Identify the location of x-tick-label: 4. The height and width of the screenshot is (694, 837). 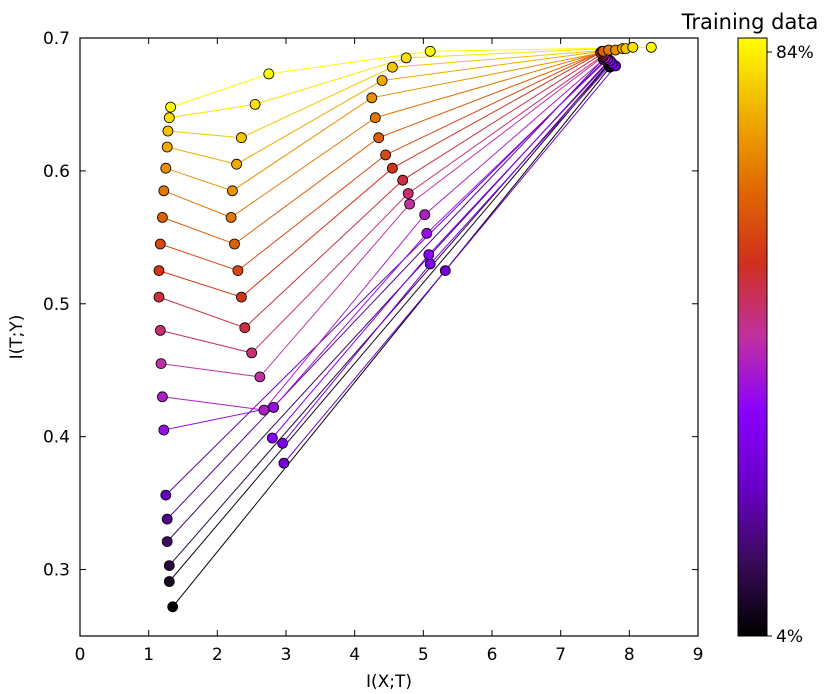
(354, 655).